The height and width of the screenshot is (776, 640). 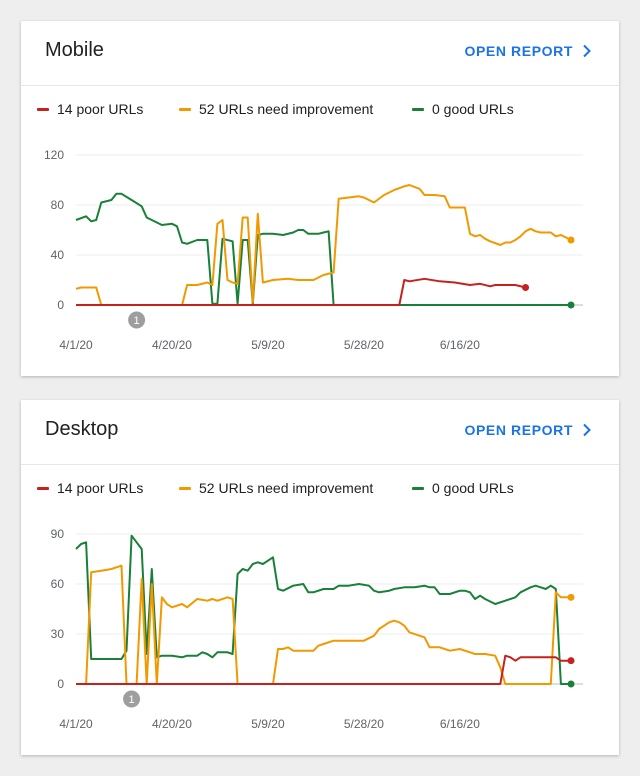 I want to click on y-tick-label: 90, so click(x=58, y=534).